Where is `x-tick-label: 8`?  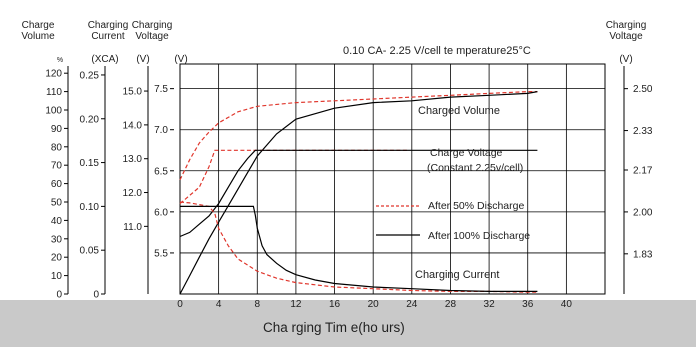 x-tick-label: 8 is located at coordinates (257, 304).